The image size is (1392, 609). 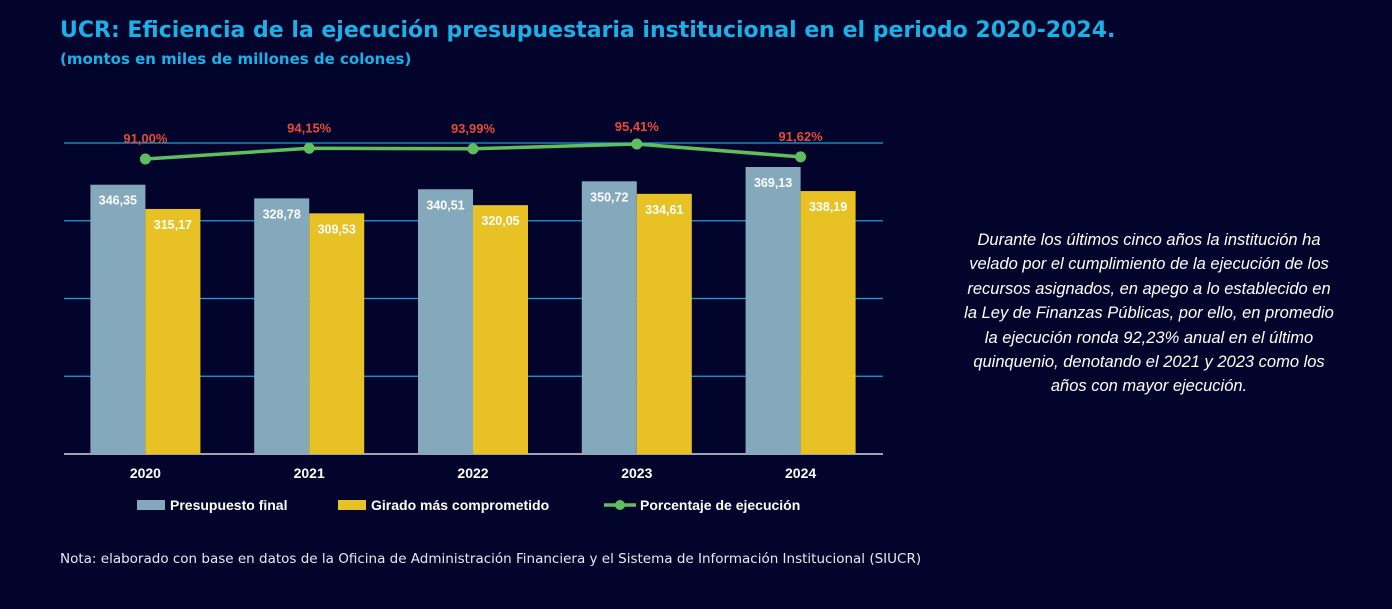 What do you see at coordinates (664, 210) in the screenshot?
I see `label-girado-2023: 334,61` at bounding box center [664, 210].